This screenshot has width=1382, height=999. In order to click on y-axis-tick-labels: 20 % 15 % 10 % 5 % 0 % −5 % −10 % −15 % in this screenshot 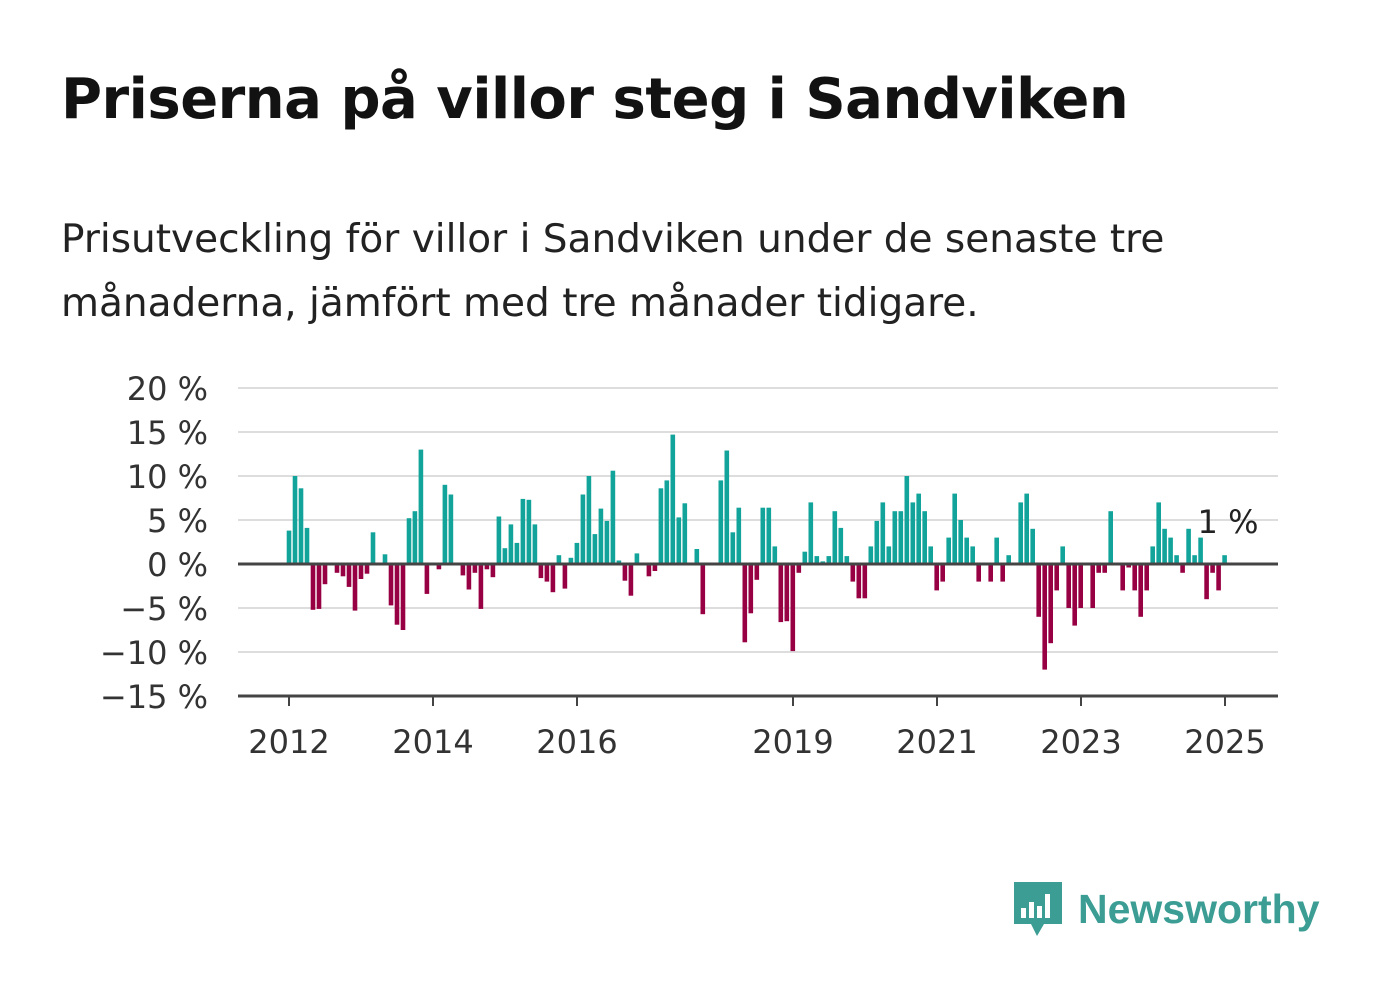, I will do `click(154, 543)`.